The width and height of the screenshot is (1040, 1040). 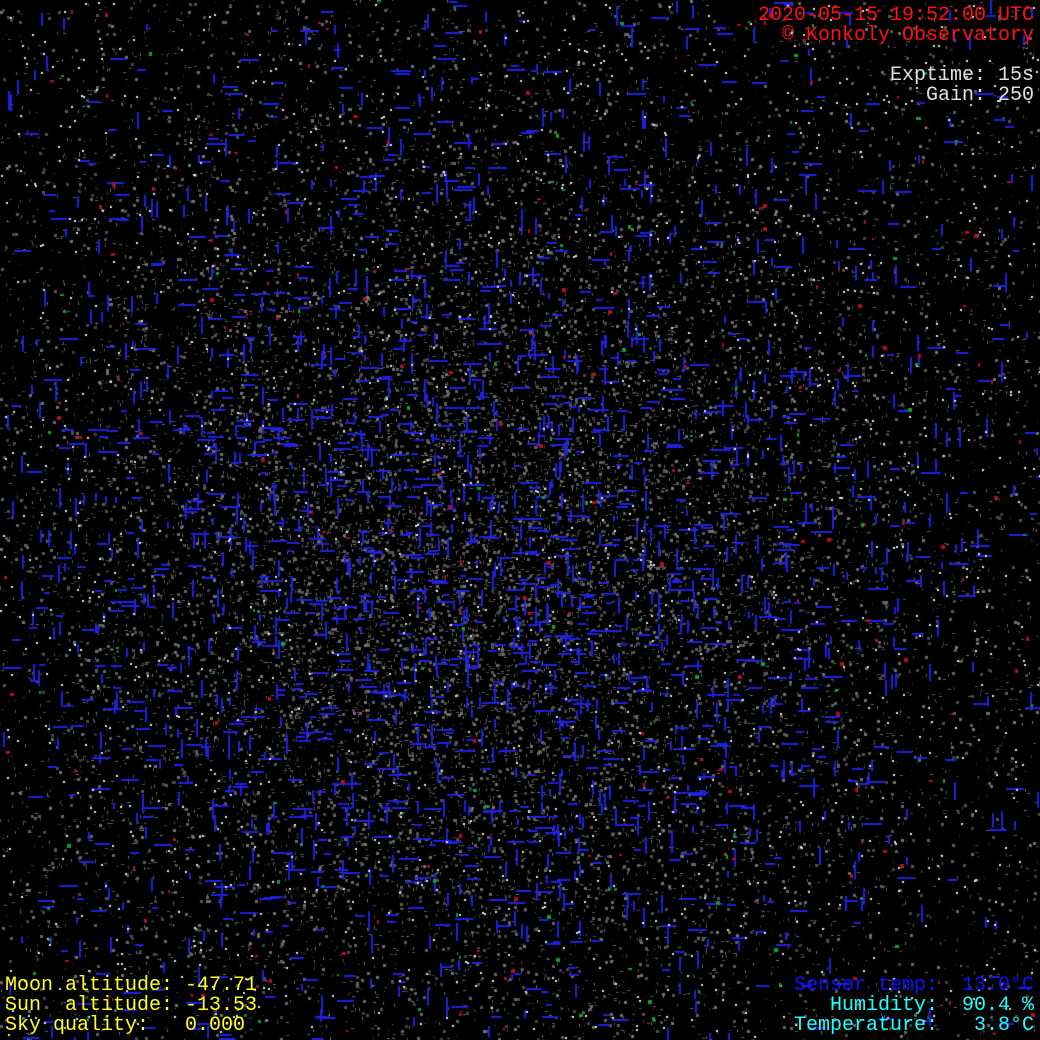 I want to click on humidity: Humidity: 90.4 %, so click(x=931, y=1005).